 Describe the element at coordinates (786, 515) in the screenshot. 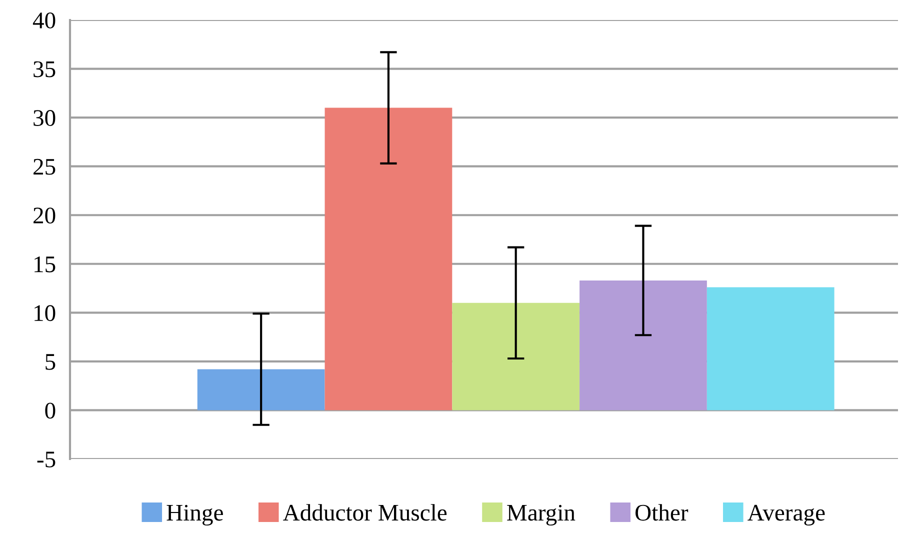

I see `legend-label: Average` at that location.